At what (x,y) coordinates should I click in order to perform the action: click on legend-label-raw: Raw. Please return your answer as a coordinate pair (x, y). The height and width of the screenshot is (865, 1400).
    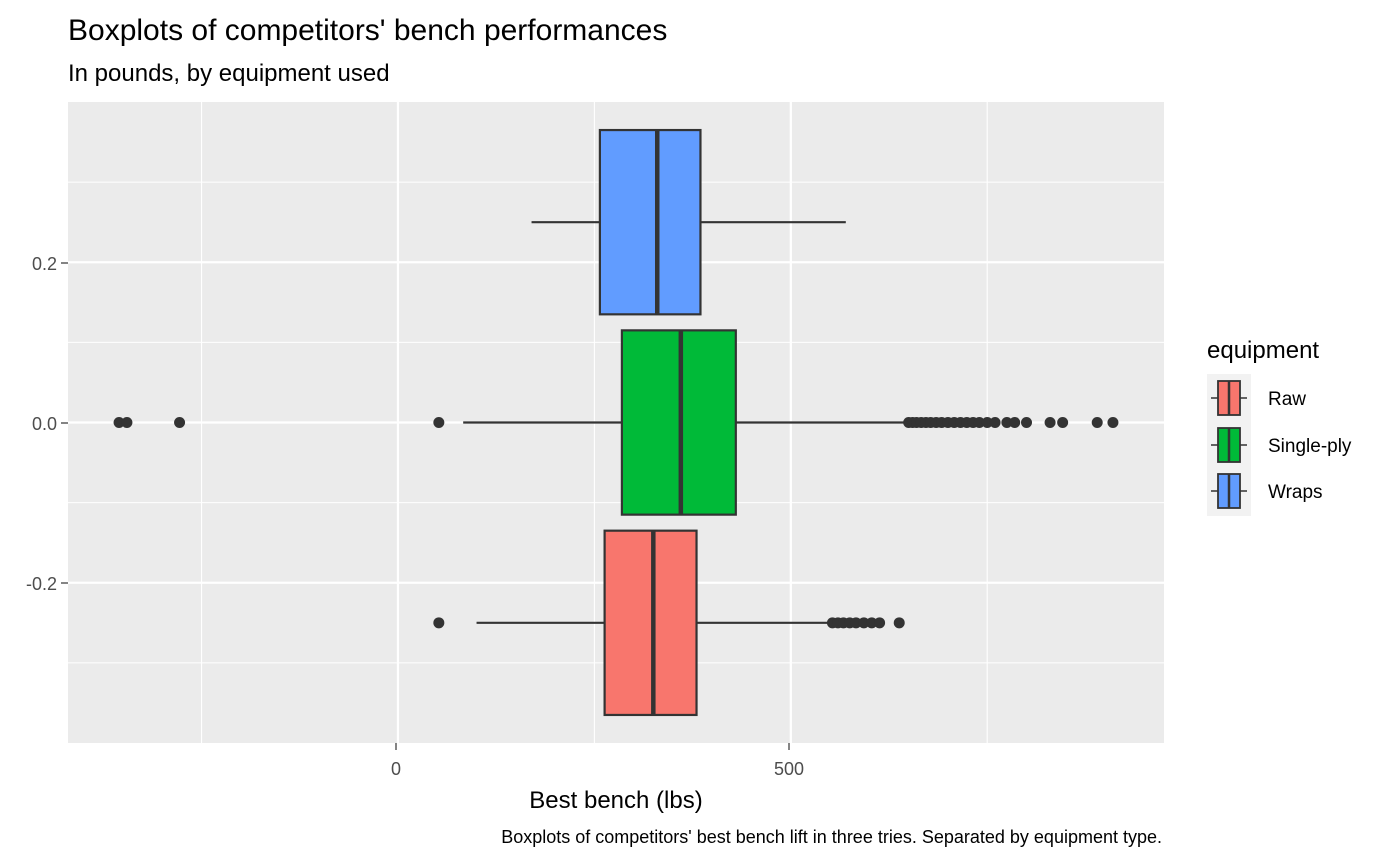
    Looking at the image, I should click on (1287, 399).